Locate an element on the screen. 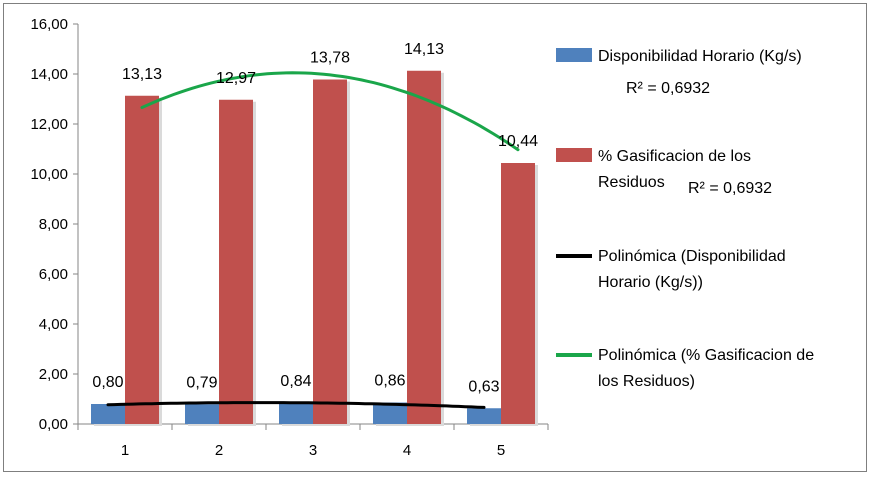  y-tick-label: 10,00 is located at coordinates (49, 174).